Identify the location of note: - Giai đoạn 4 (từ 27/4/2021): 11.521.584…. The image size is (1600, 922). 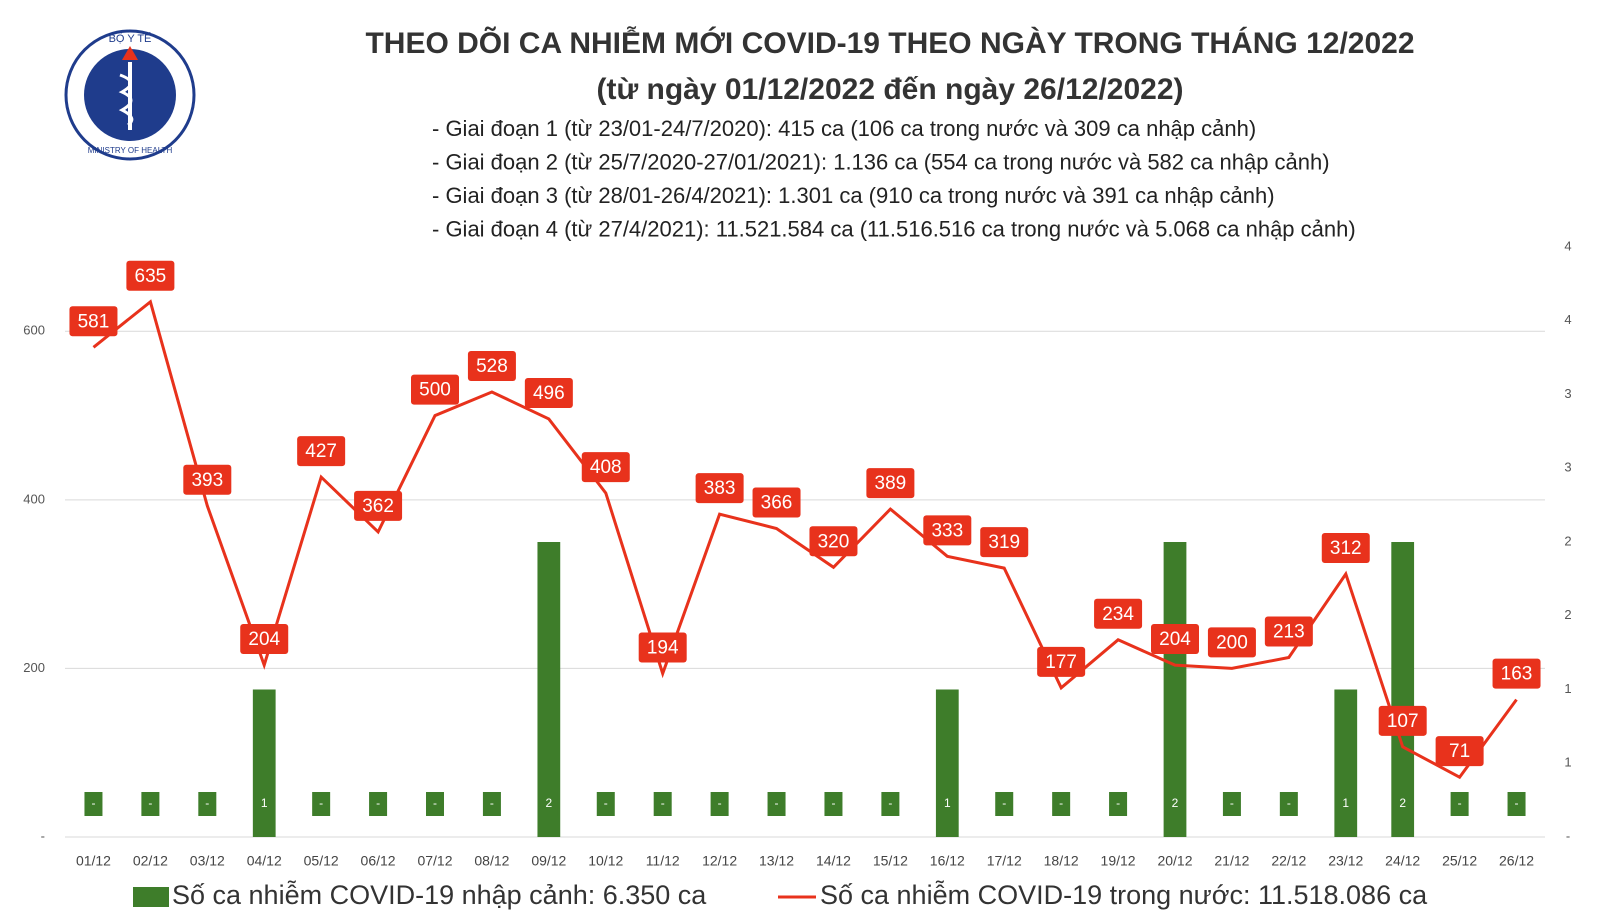
(894, 228).